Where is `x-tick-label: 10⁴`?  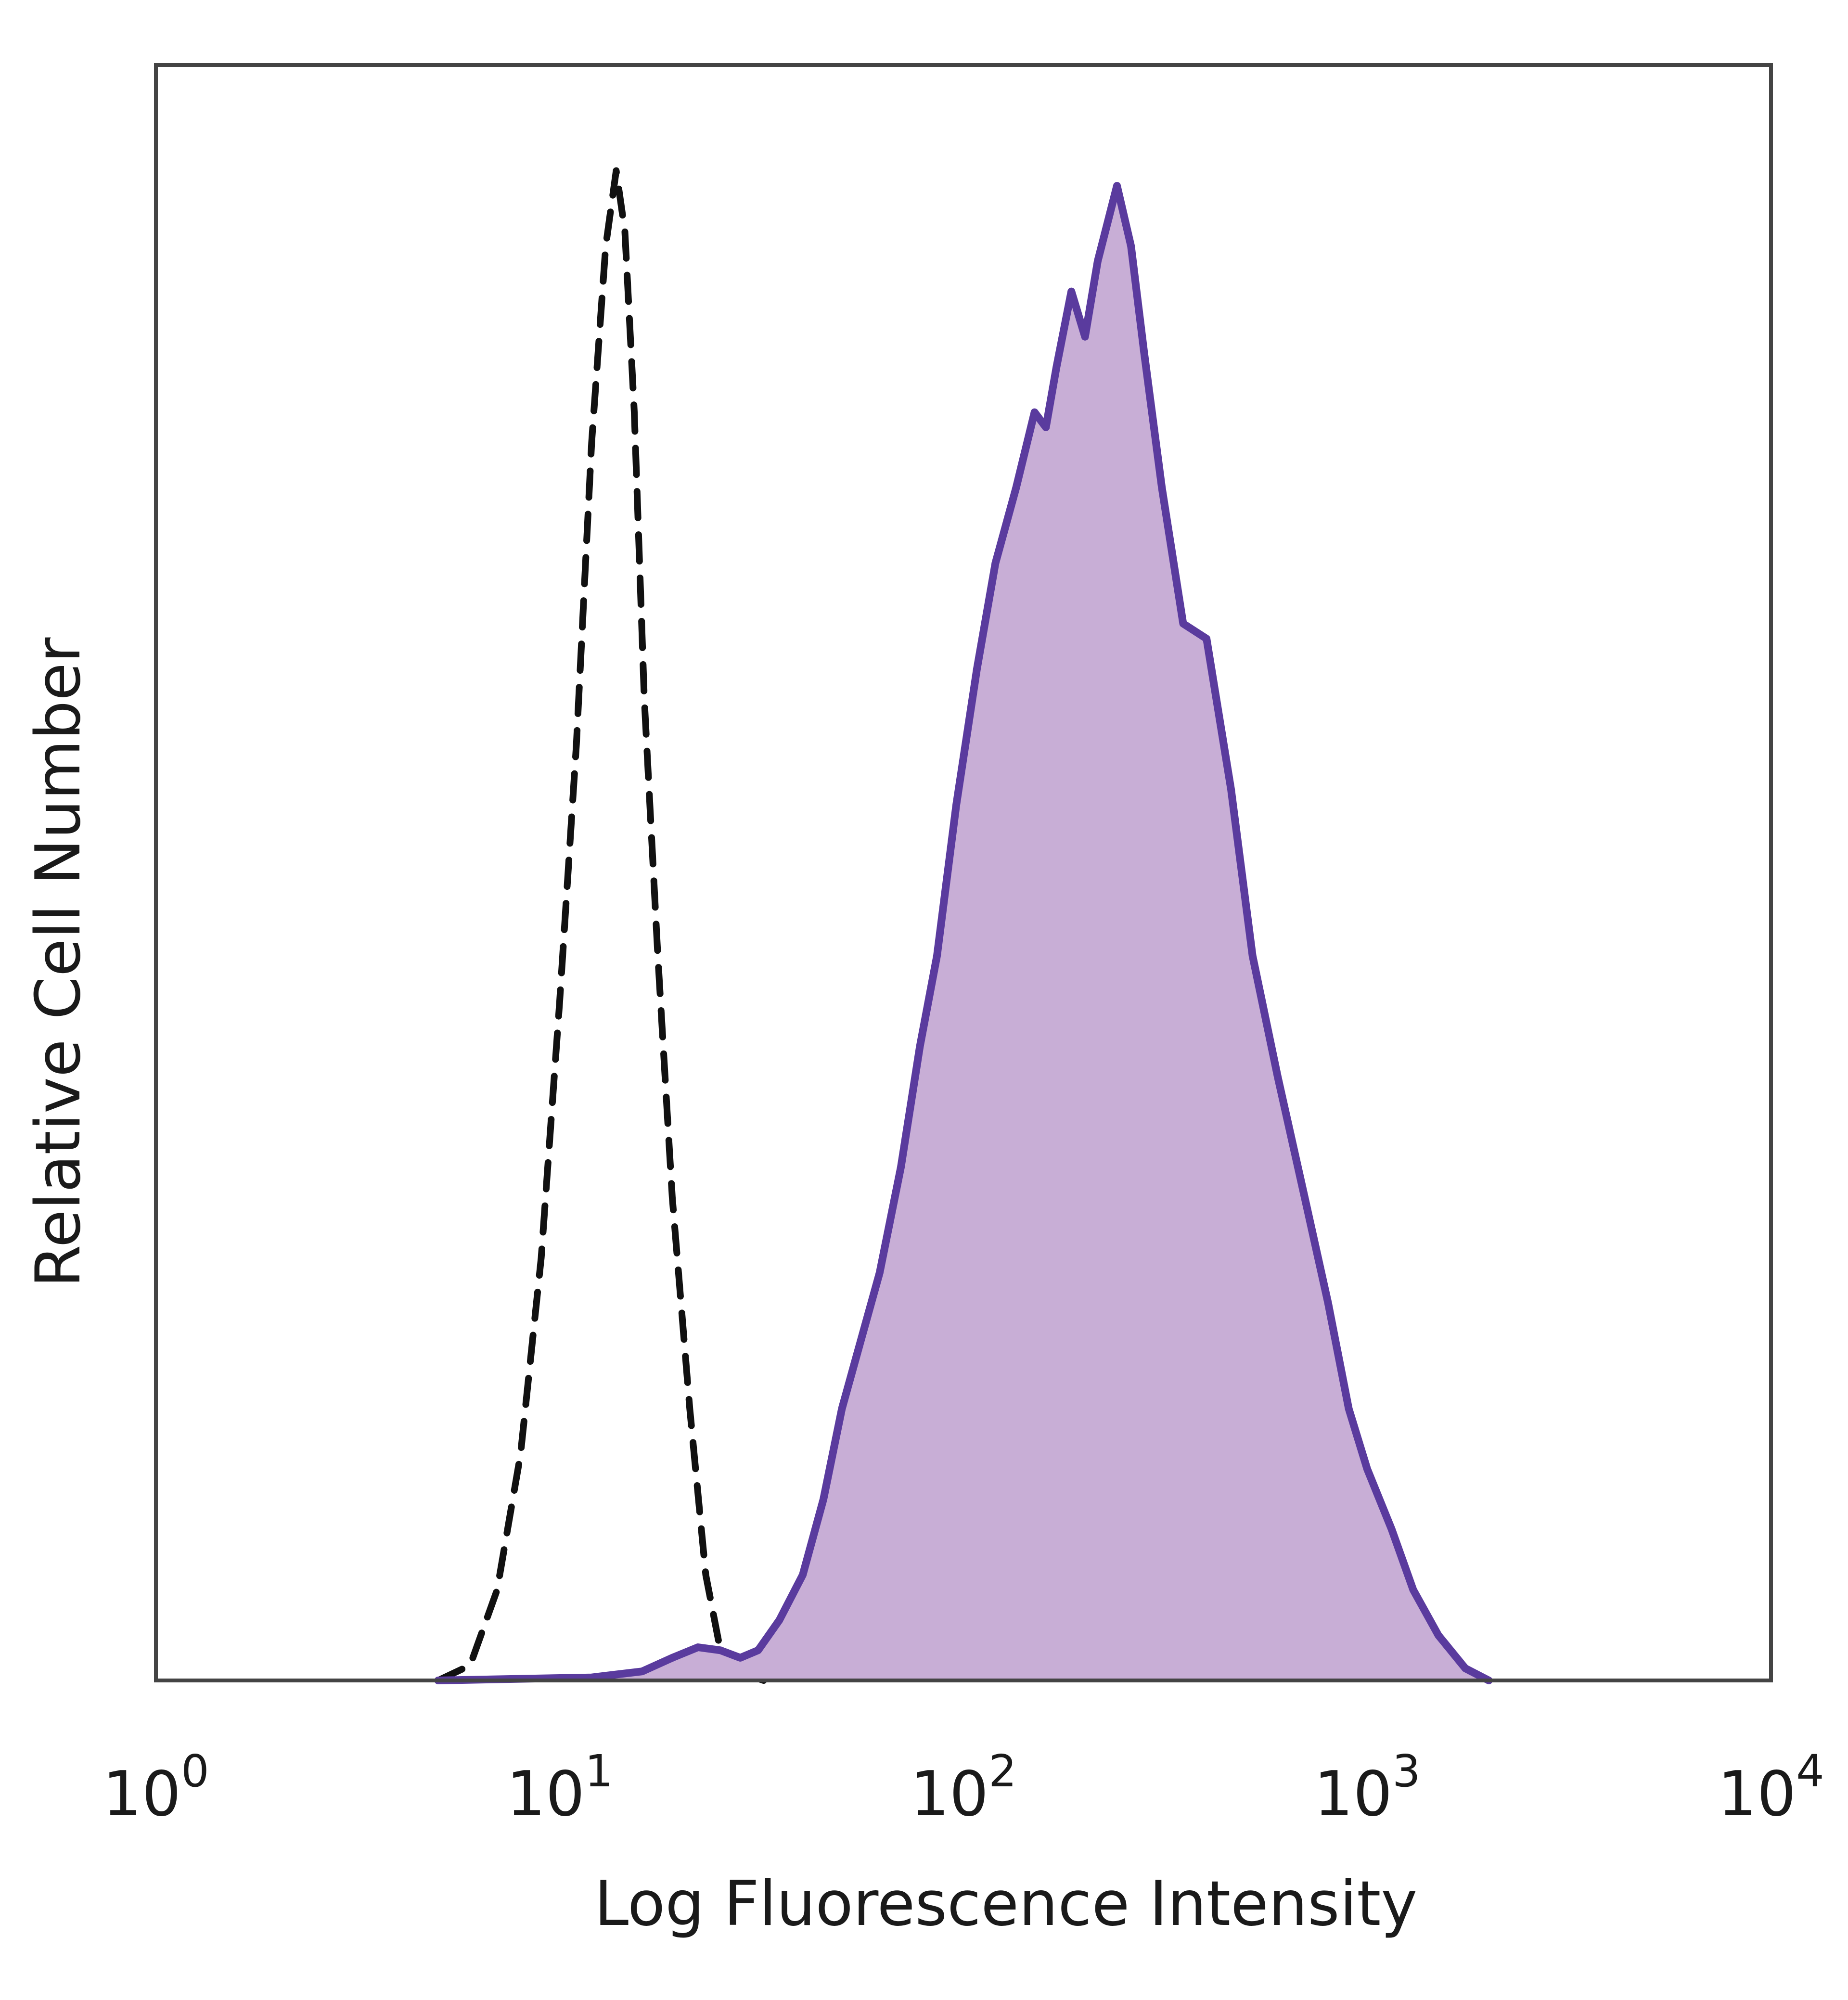
x-tick-label: 10⁴ is located at coordinates (1771, 1787).